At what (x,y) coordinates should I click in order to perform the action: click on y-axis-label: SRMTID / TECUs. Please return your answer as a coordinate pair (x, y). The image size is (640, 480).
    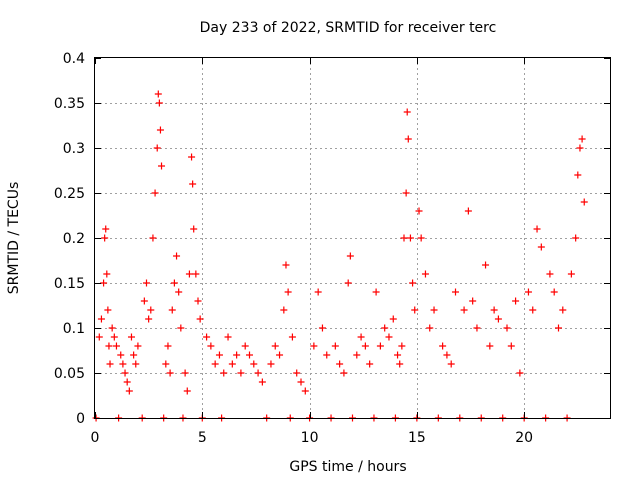
    Looking at the image, I should click on (14, 238).